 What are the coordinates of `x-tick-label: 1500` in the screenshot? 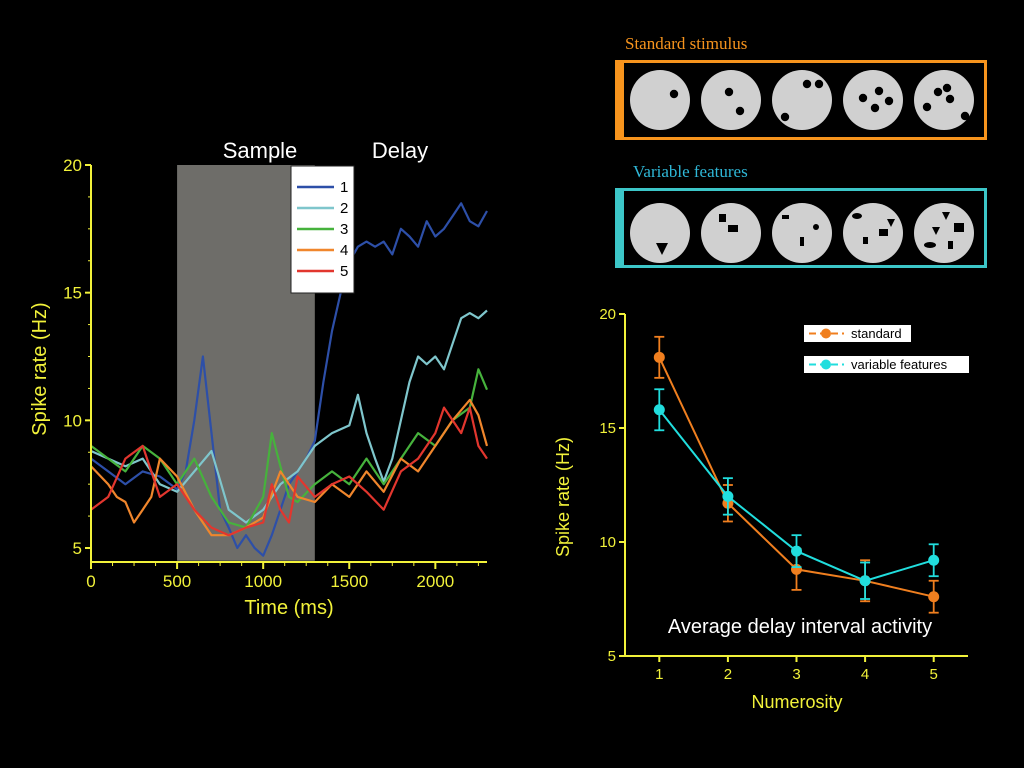 It's located at (349, 581).